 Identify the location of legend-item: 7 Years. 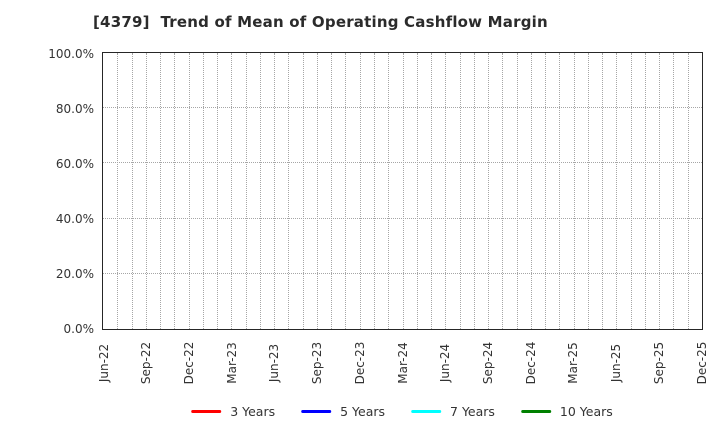
(453, 411).